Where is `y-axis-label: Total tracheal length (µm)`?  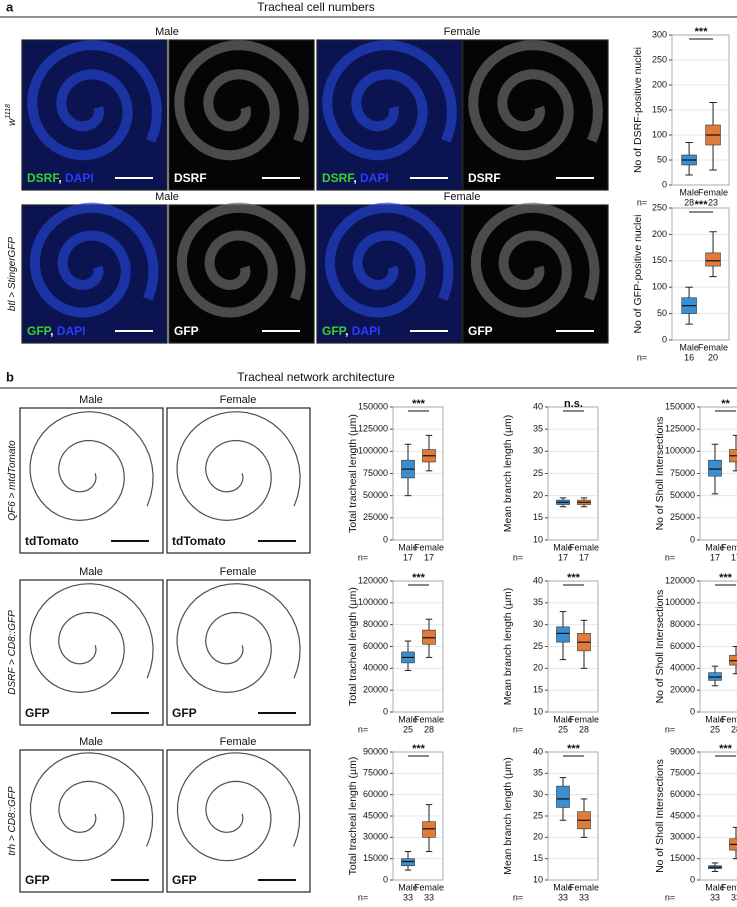 y-axis-label: Total tracheal length (µm) is located at coordinates (353, 816).